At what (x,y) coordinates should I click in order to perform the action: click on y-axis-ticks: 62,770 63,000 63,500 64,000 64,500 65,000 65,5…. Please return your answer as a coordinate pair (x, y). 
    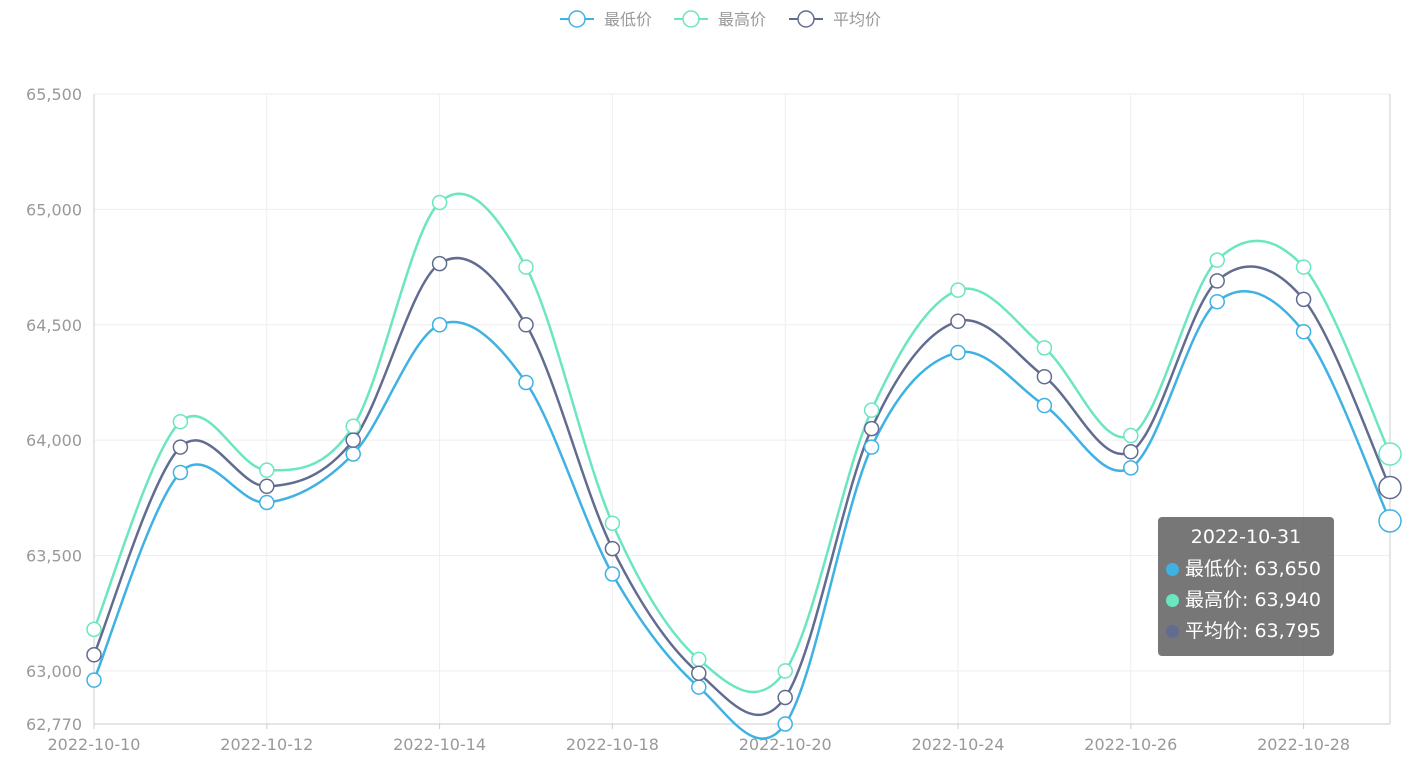
    Looking at the image, I should click on (54, 409).